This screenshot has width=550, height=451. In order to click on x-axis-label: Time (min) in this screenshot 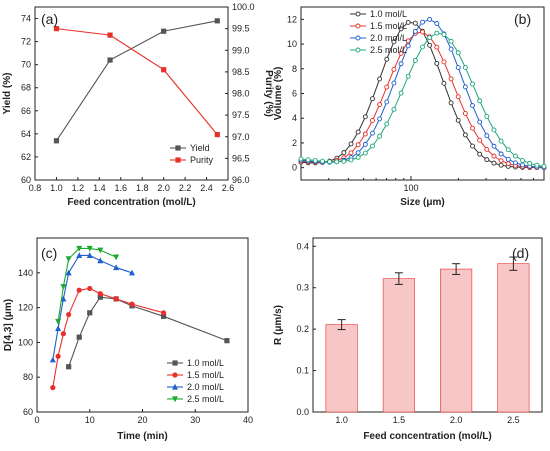, I will do `click(142, 436)`.